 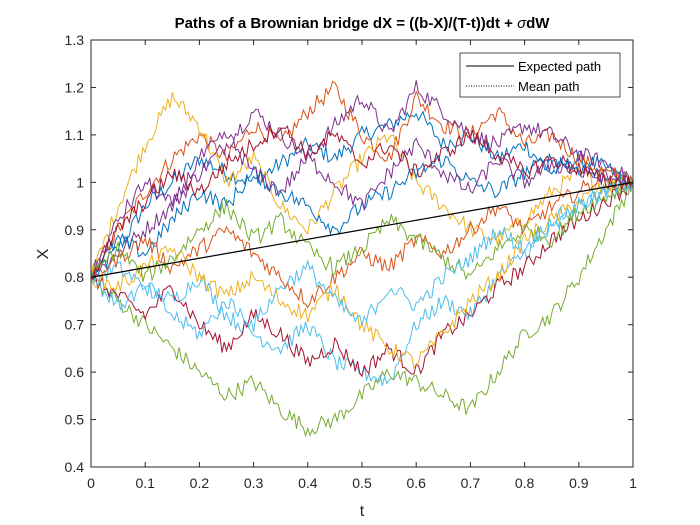 I want to click on x-tick-label: 0.1, so click(x=145, y=483).